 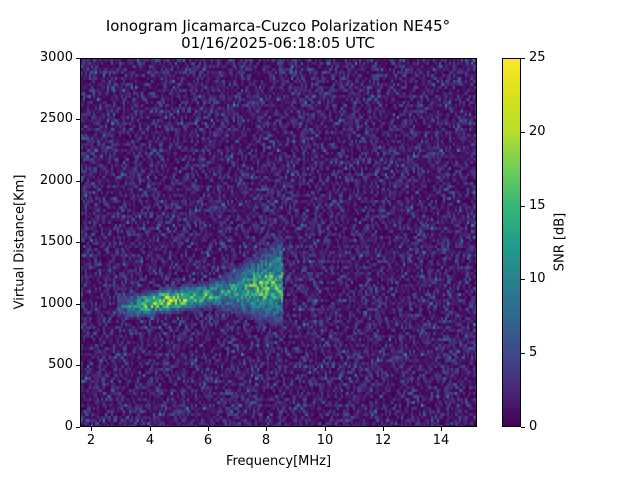 What do you see at coordinates (56, 241) in the screenshot?
I see `y-tick-label: 1500` at bounding box center [56, 241].